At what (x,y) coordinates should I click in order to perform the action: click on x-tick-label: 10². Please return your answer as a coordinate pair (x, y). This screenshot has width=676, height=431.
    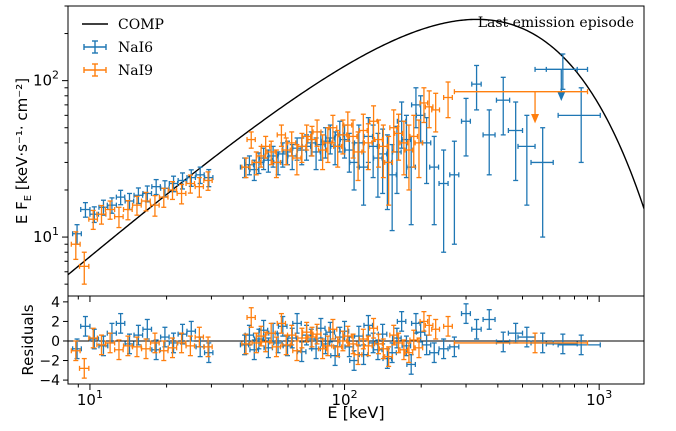
    Looking at the image, I should click on (345, 398).